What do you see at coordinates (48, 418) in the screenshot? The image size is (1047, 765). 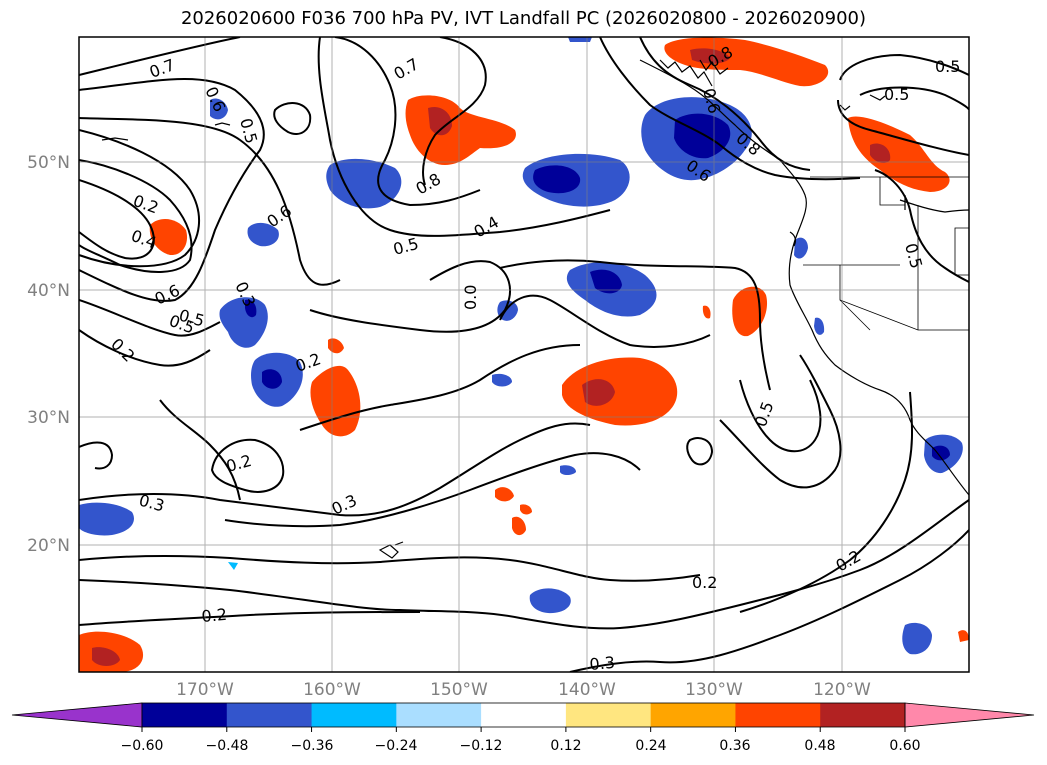 I see `lat-label-30n: 30°N` at bounding box center [48, 418].